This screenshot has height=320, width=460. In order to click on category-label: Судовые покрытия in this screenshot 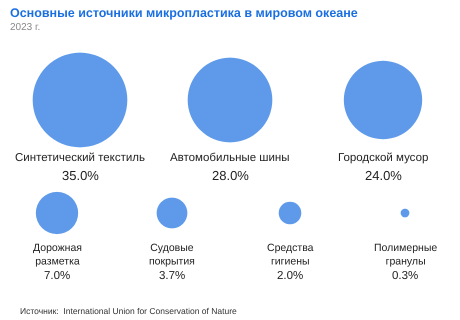, I will do `click(172, 255)`.